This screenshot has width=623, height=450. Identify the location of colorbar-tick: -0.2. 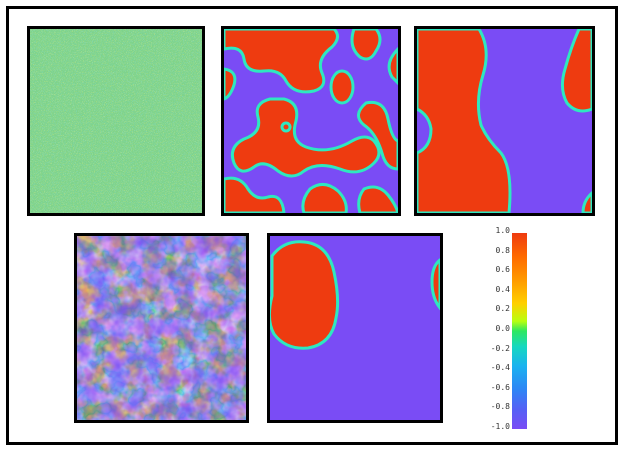
(500, 348).